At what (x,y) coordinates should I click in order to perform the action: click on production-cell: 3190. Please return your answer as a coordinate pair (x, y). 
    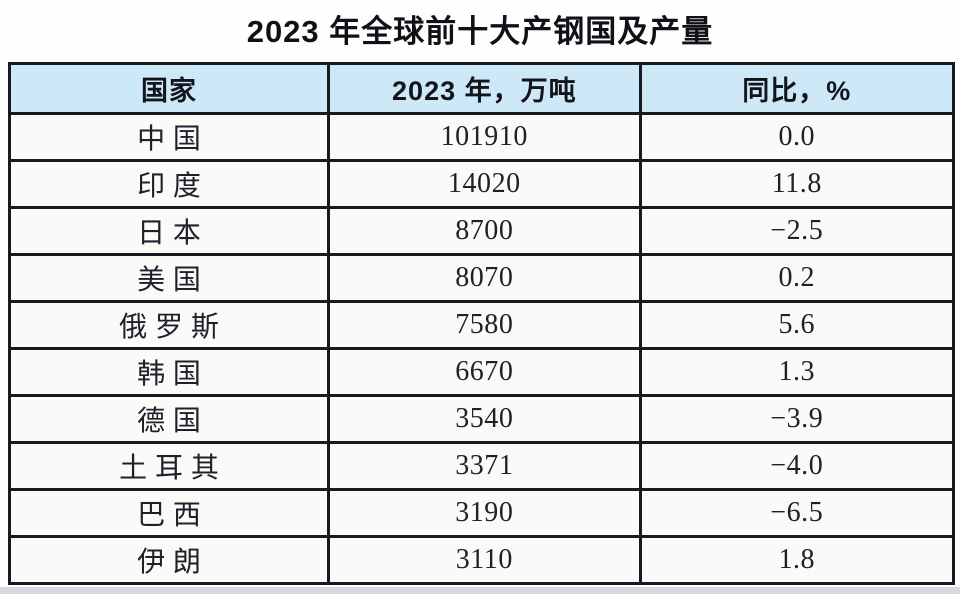
    Looking at the image, I should click on (484, 513).